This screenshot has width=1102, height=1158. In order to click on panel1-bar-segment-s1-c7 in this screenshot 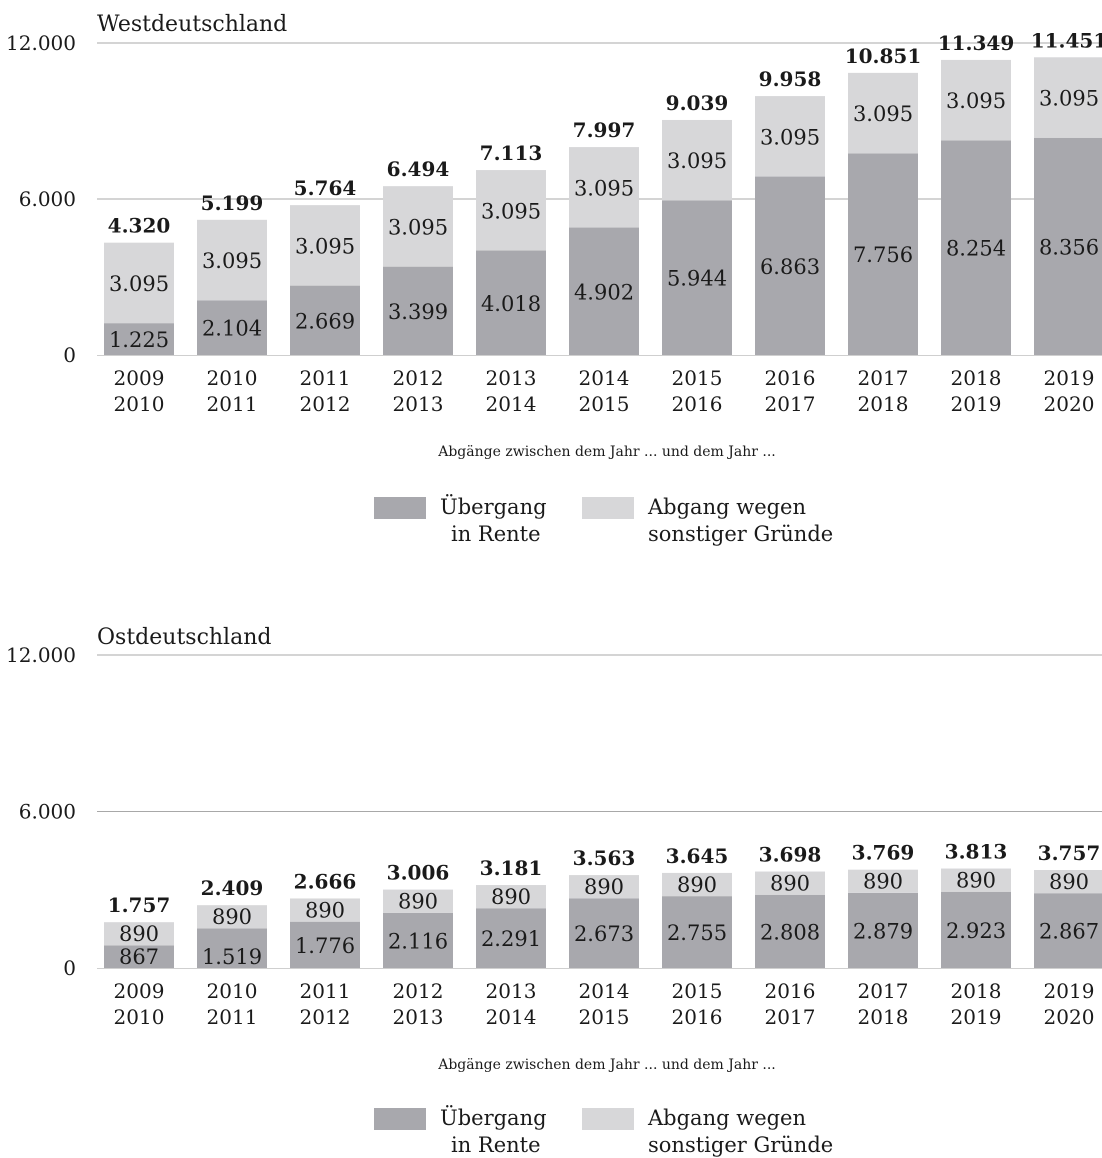, I will do `click(790, 136)`.